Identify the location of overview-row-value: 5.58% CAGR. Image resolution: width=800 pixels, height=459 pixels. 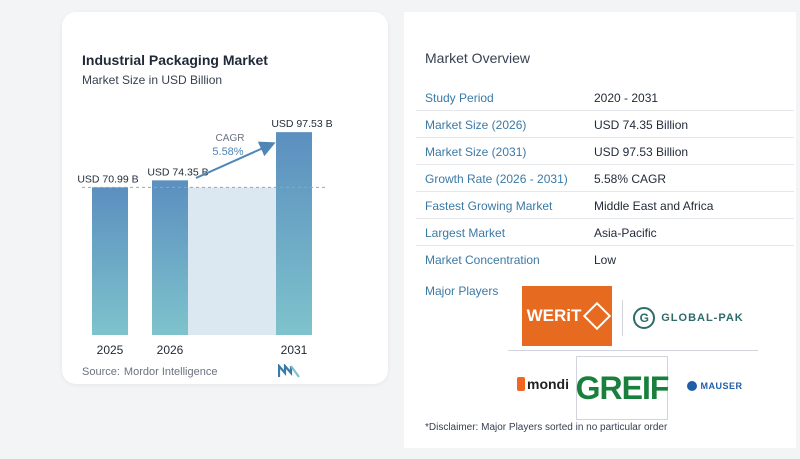
(630, 179).